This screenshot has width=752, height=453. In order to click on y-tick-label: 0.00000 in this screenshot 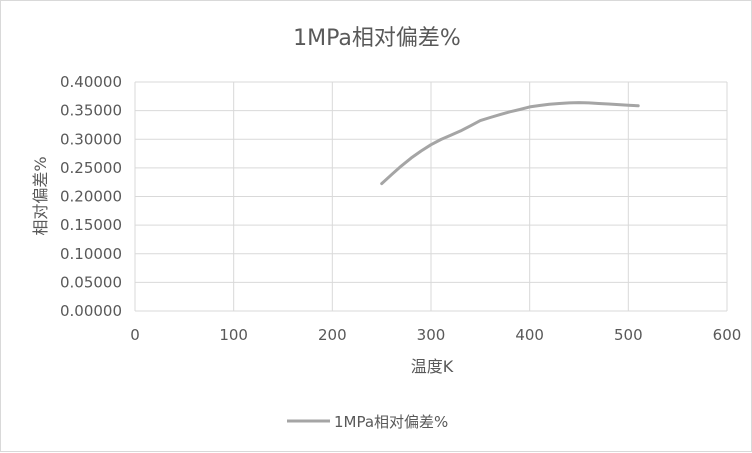, I will do `click(91, 311)`.